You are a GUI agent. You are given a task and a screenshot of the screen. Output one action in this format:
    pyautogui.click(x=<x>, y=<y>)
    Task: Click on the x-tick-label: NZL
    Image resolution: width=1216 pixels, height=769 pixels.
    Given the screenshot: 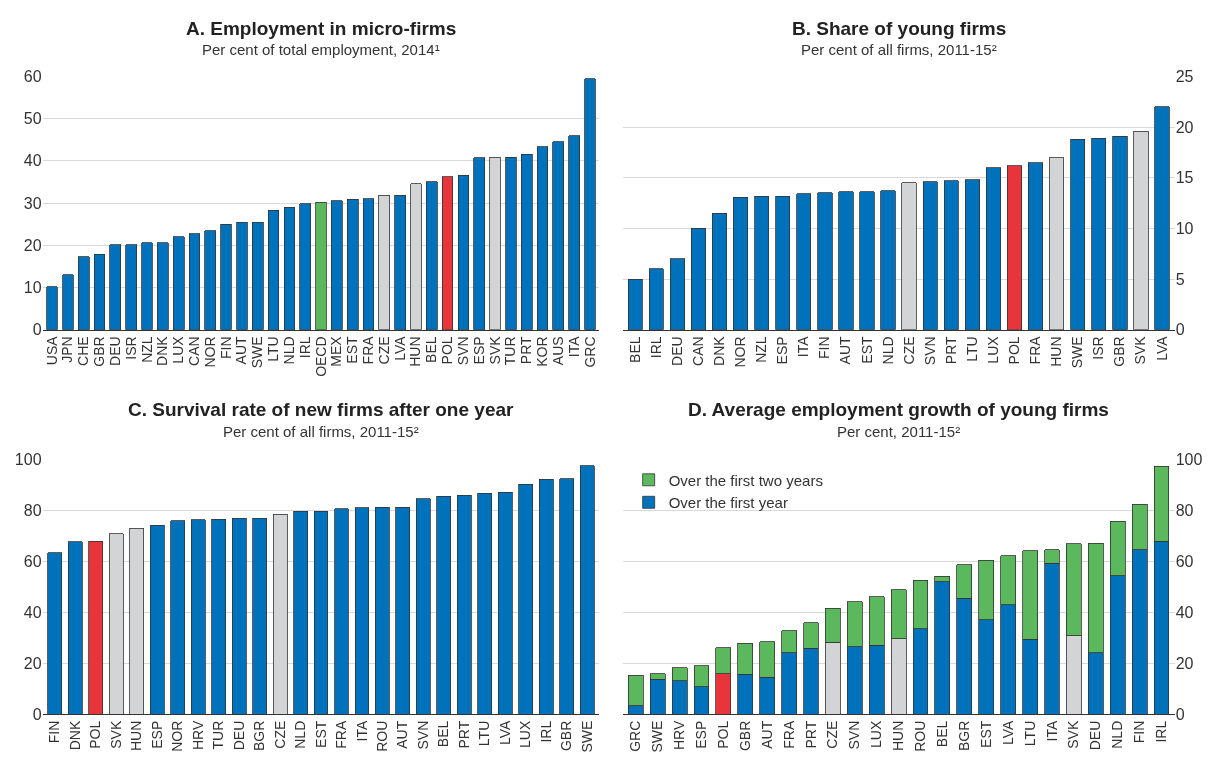 What is the action you would take?
    pyautogui.click(x=146, y=349)
    